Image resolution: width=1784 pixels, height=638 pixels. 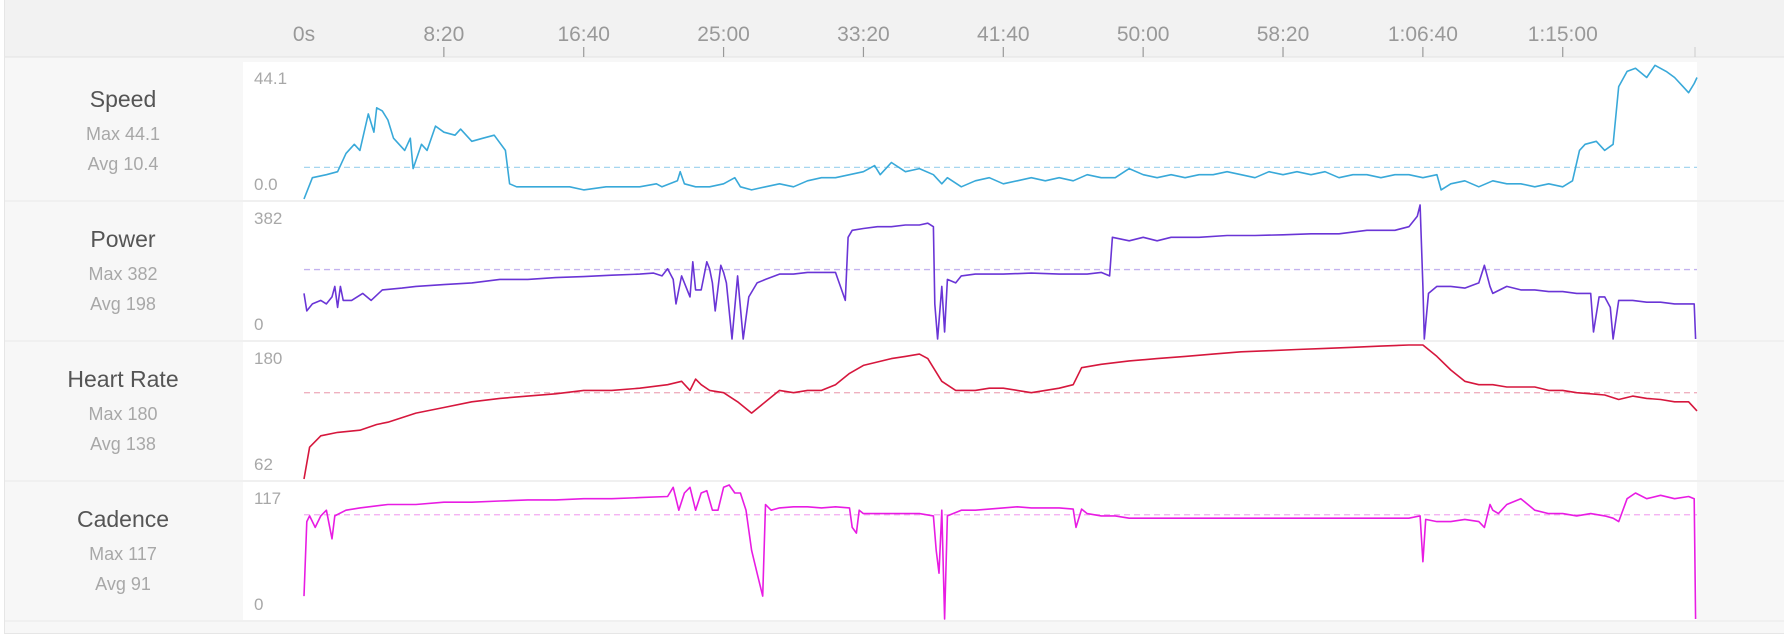 What do you see at coordinates (123, 99) in the screenshot?
I see `metric-name: Speed` at bounding box center [123, 99].